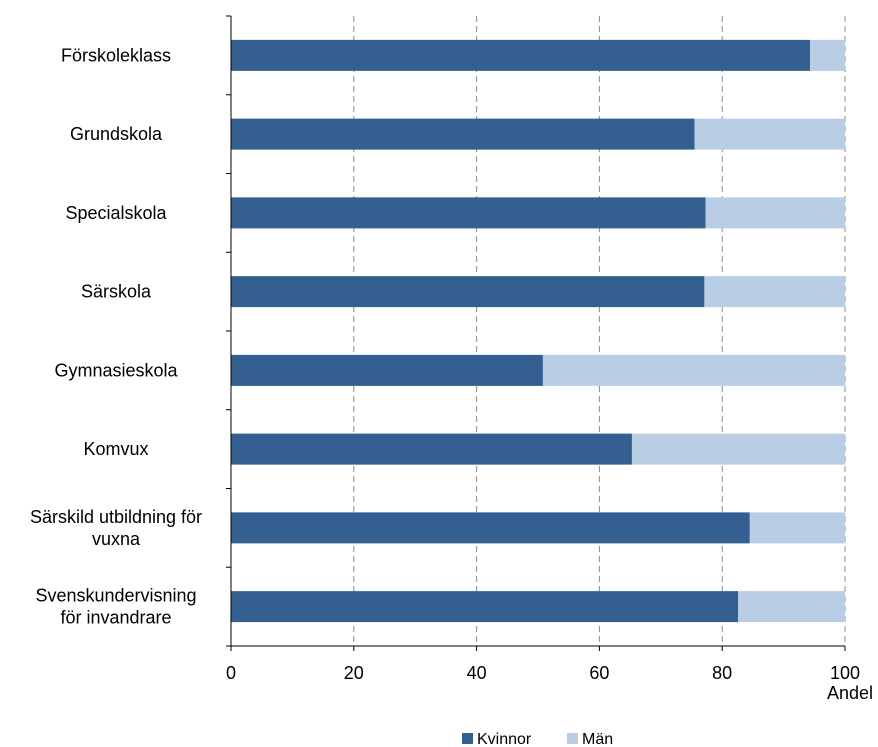  I want to click on x-axis-label: Andel, so click(850, 693).